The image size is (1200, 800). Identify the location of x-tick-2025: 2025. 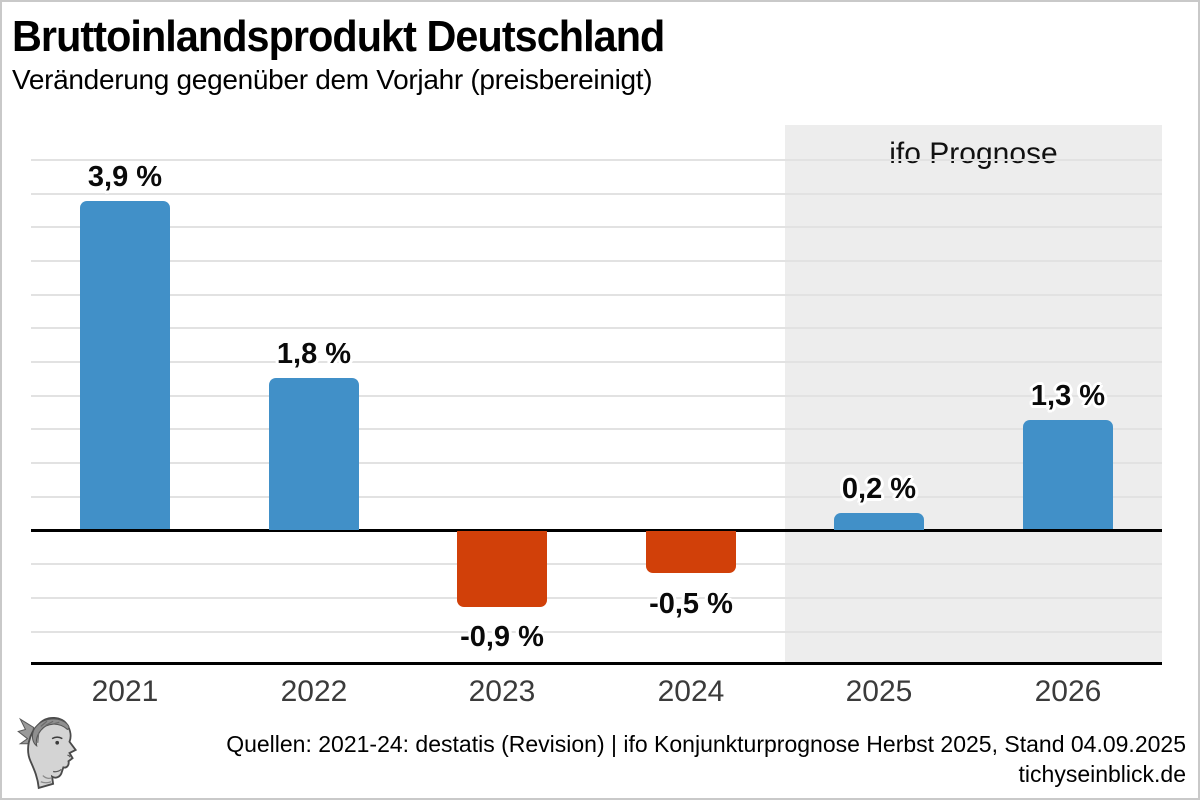
(879, 691).